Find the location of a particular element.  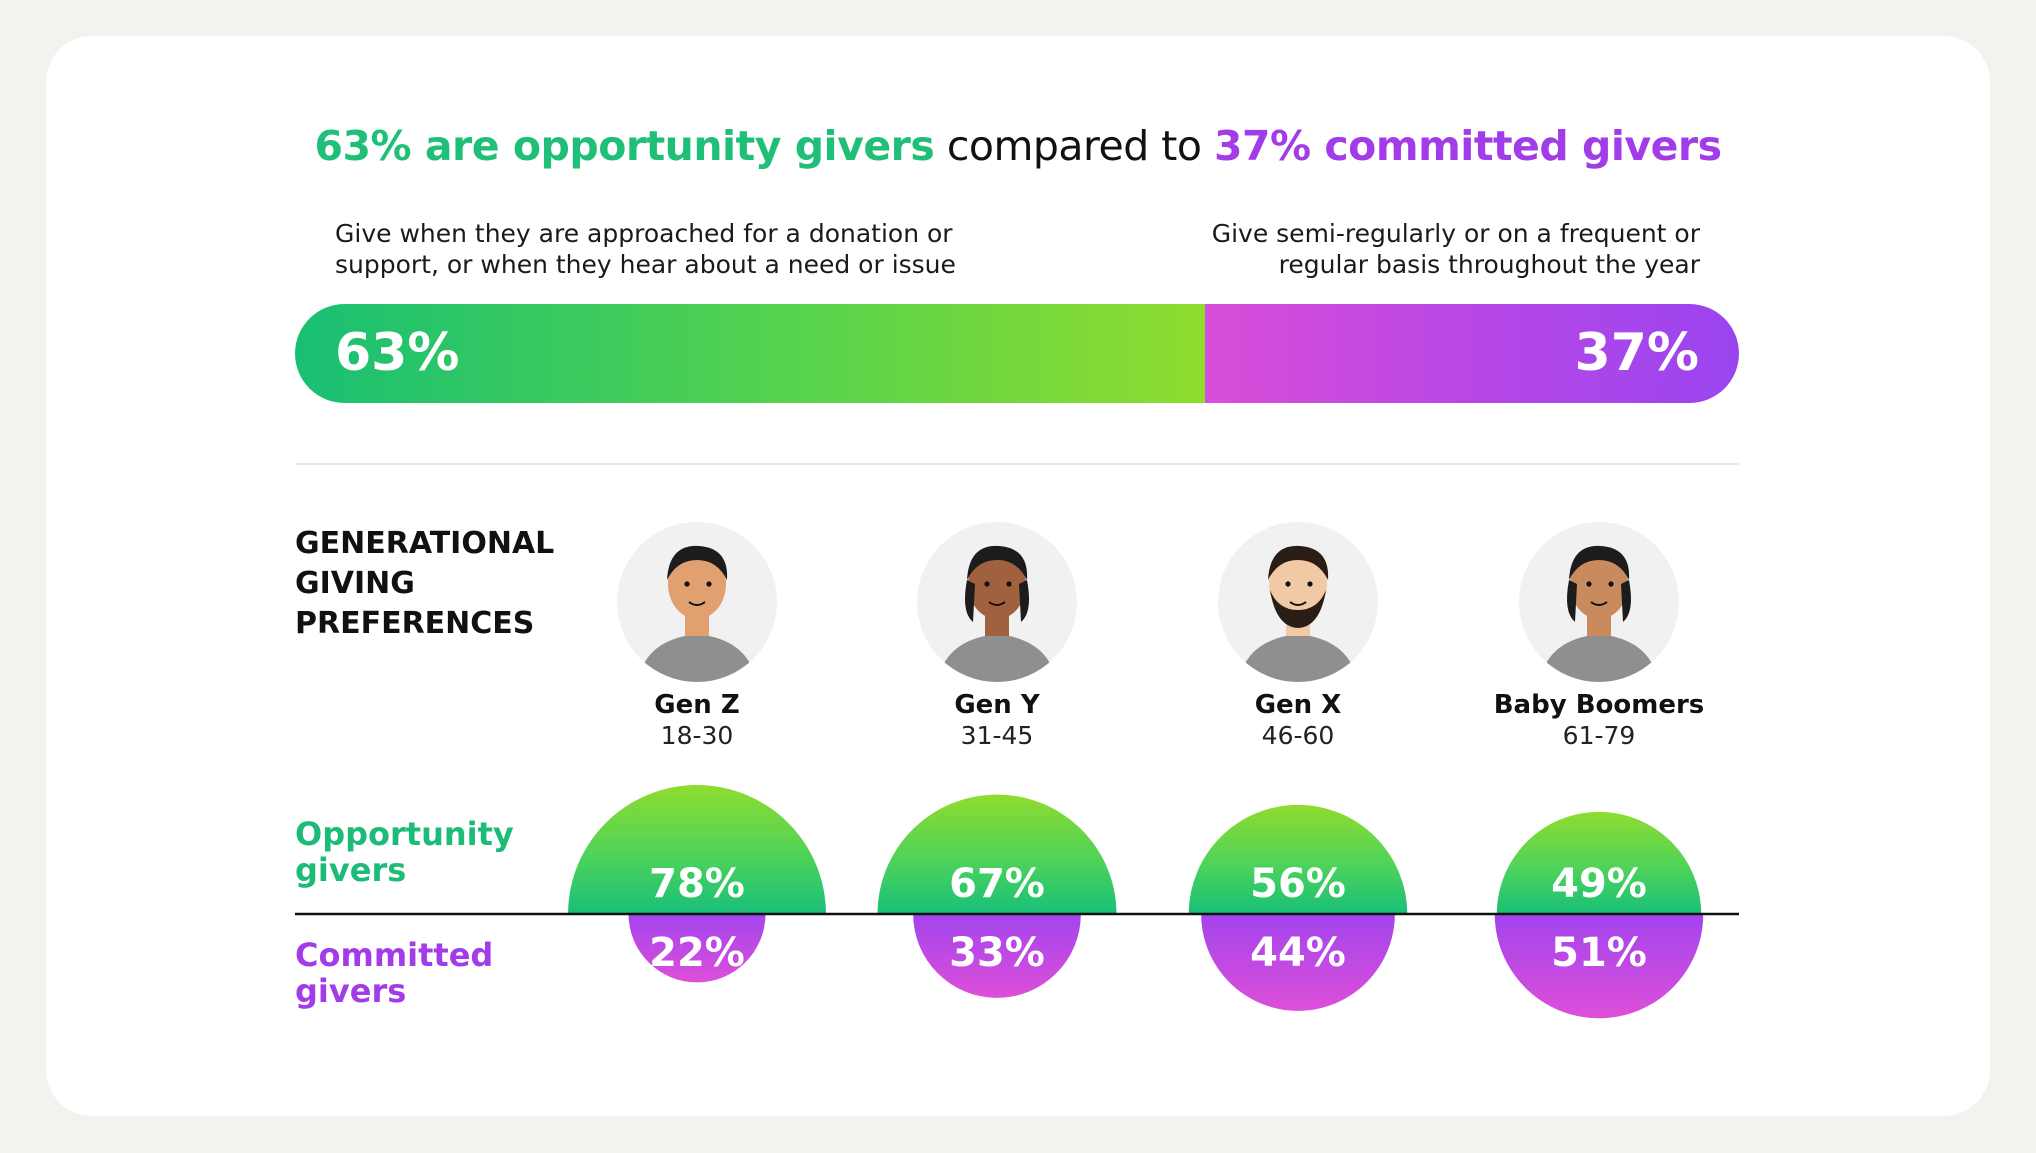

gen-name-3: Baby Boomers is located at coordinates (1599, 705).